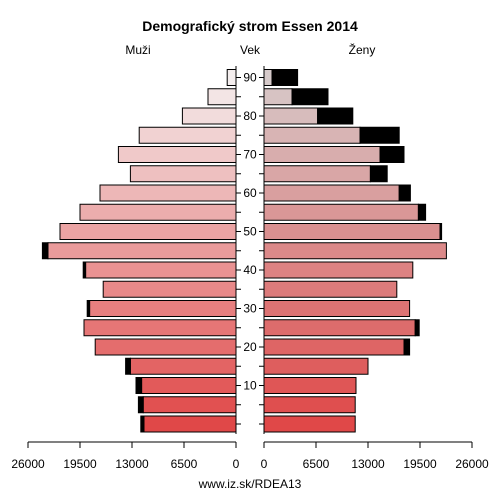 Image resolution: width=500 pixels, height=500 pixels. Describe the element at coordinates (236, 464) in the screenshot. I see `male-value-tick-label: 0` at that location.